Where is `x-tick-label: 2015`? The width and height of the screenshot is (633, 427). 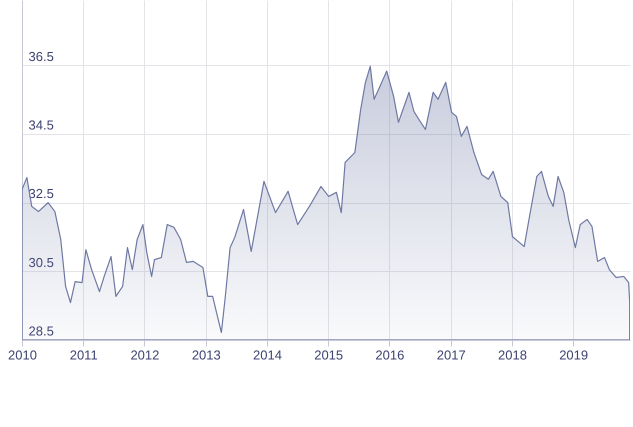 x-tick-label: 2015 is located at coordinates (329, 355).